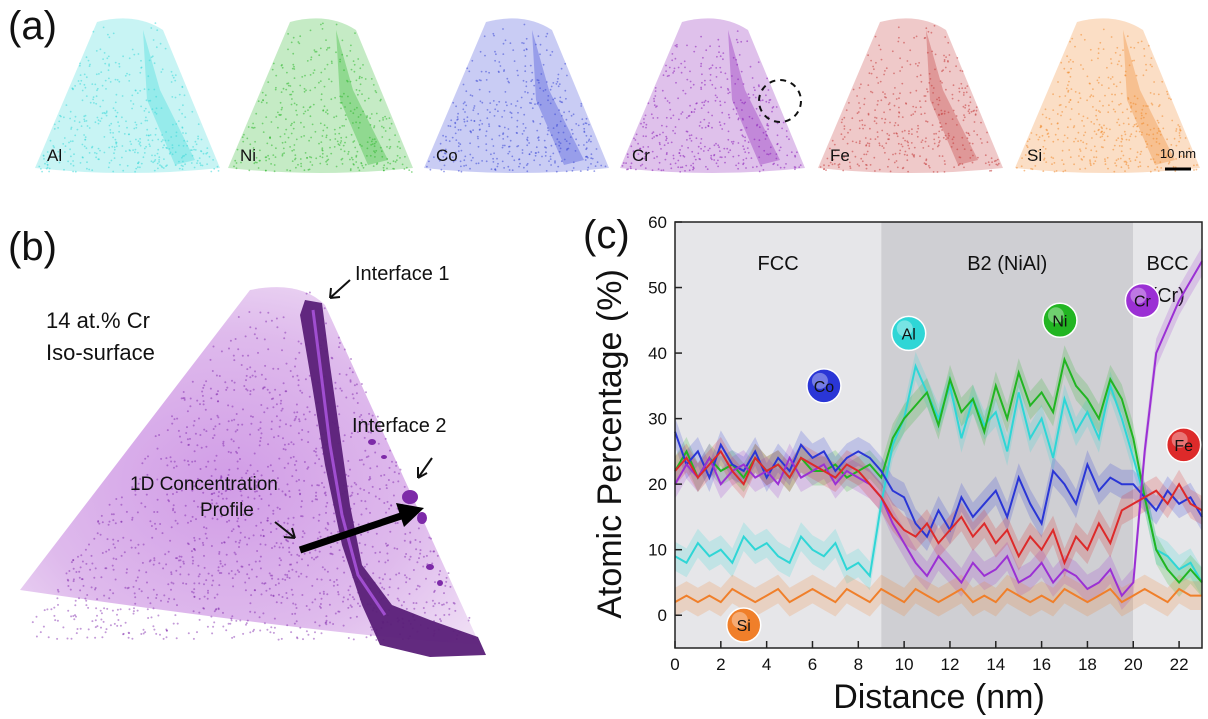 The width and height of the screenshot is (1208, 719). What do you see at coordinates (824, 386) in the screenshot?
I see `series-badge` at bounding box center [824, 386].